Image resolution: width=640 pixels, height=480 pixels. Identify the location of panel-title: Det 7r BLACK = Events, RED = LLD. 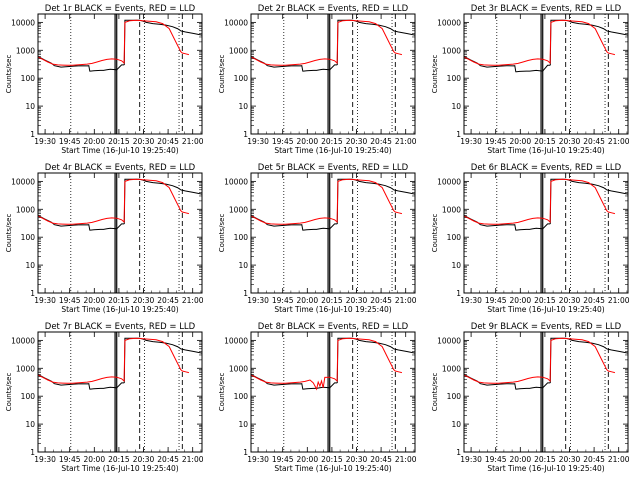
(120, 327).